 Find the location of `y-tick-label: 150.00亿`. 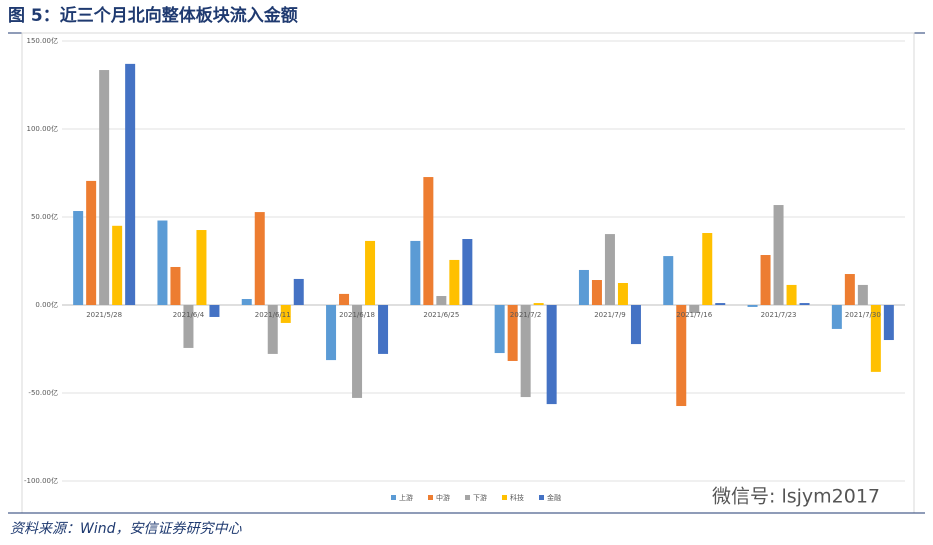

y-tick-label: 150.00亿 is located at coordinates (43, 40).